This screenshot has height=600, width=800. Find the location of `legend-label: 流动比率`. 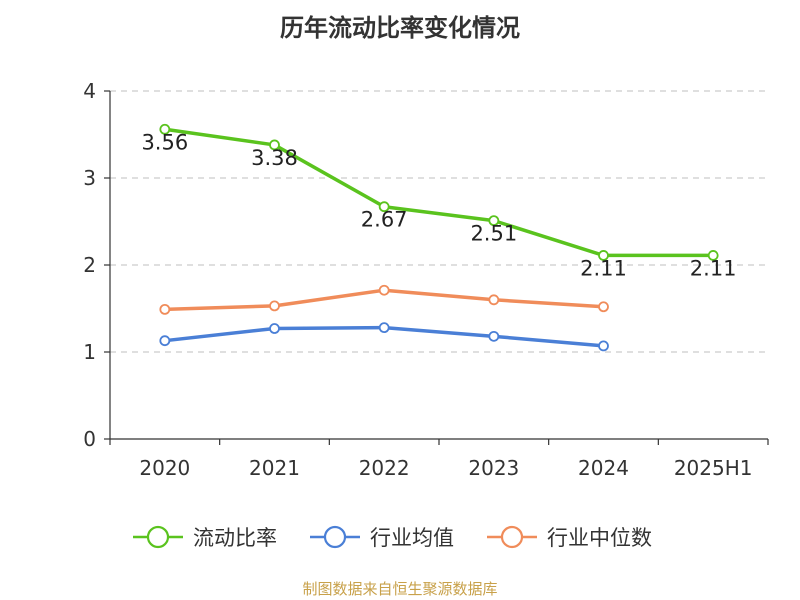

legend-label: 流动比率 is located at coordinates (235, 538).